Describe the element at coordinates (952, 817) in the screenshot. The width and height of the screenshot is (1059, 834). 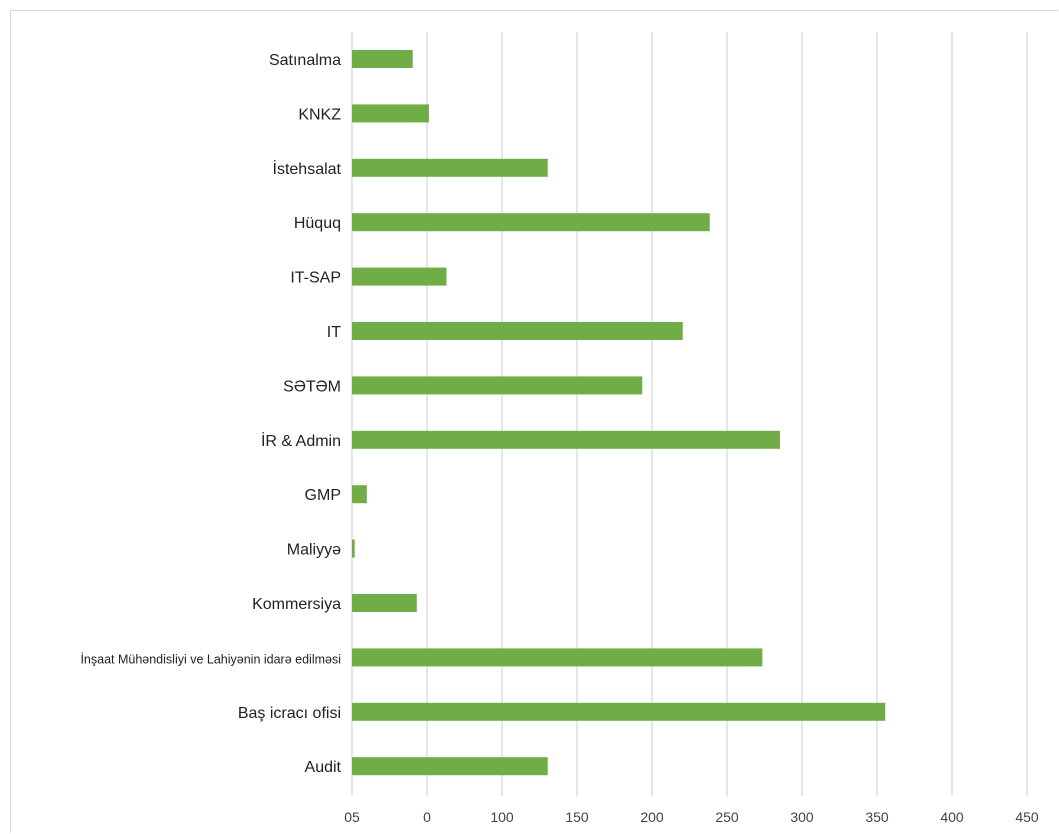
I see `x-tick-label: 400` at that location.